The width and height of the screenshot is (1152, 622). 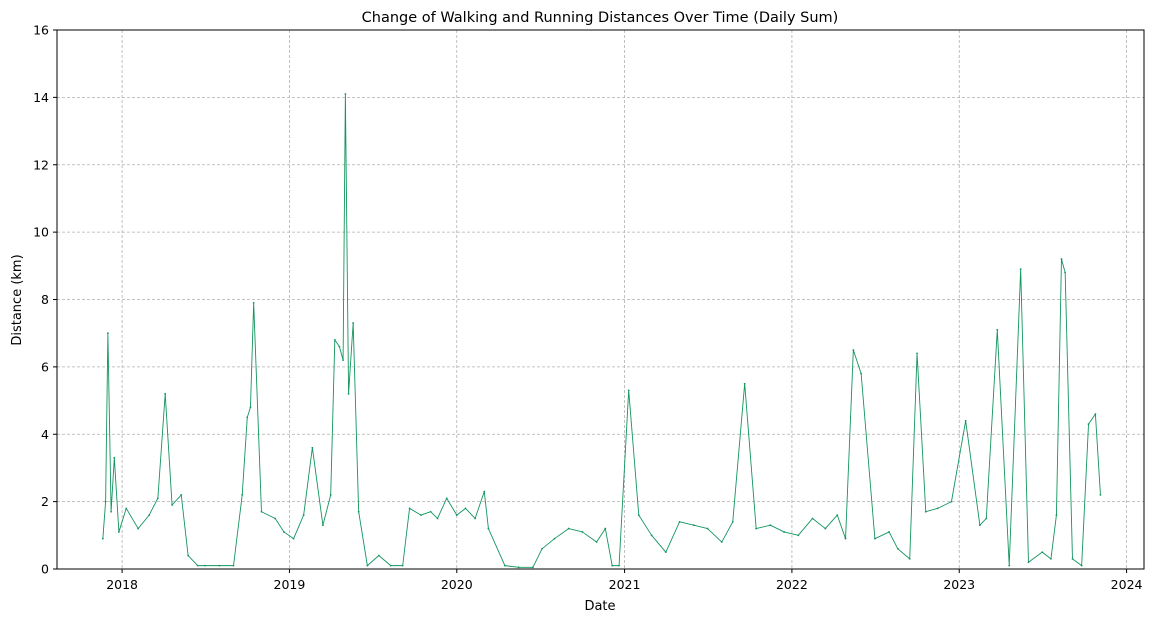 I want to click on x-tick-label: 2024, so click(x=1127, y=584).